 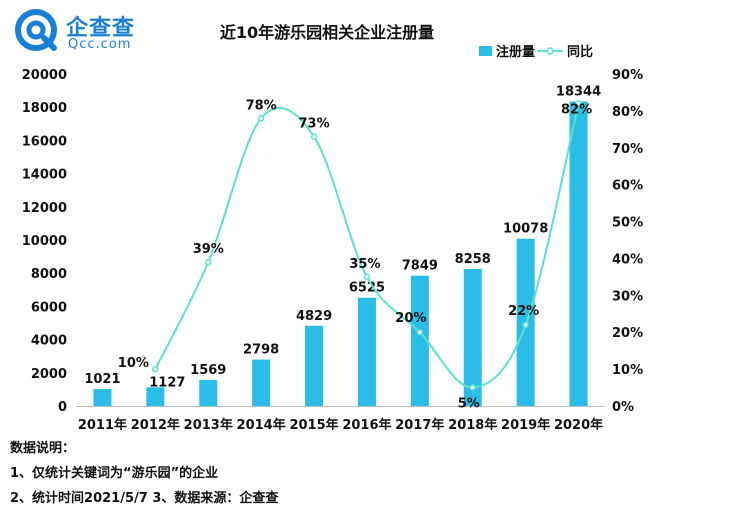 What do you see at coordinates (627, 223) in the screenshot?
I see `y-right-tick-label: 50%` at bounding box center [627, 223].